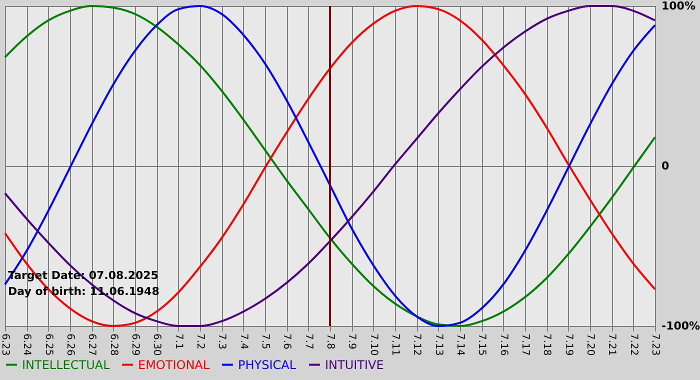 The height and width of the screenshot is (380, 700). Describe the element at coordinates (590, 345) in the screenshot. I see `x-tick-label: 7.20` at that location.